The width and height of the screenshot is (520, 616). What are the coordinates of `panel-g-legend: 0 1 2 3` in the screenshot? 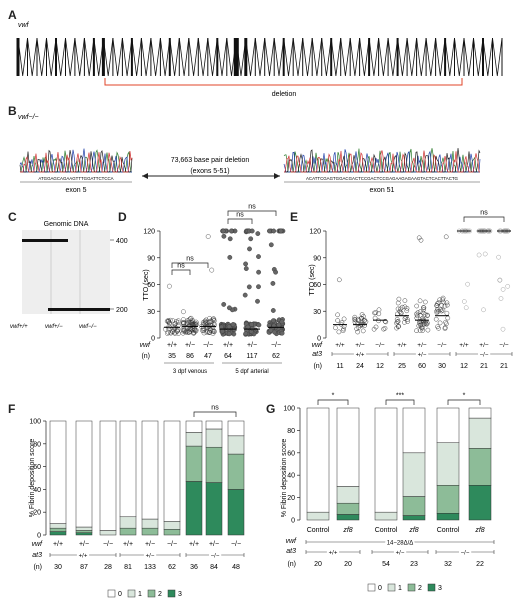 It's located at (404, 587).